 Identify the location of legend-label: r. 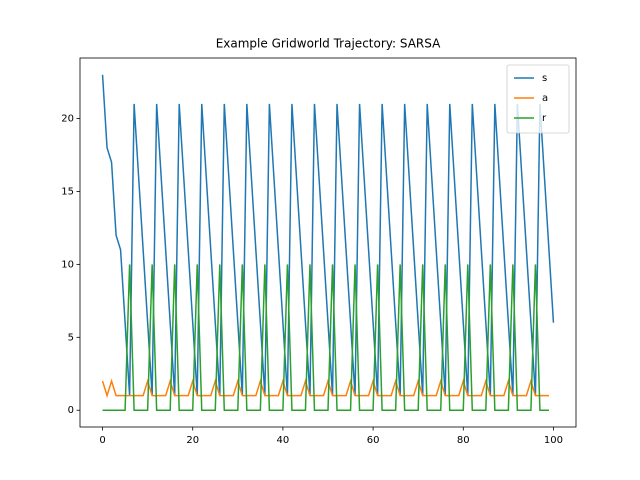
(544, 118).